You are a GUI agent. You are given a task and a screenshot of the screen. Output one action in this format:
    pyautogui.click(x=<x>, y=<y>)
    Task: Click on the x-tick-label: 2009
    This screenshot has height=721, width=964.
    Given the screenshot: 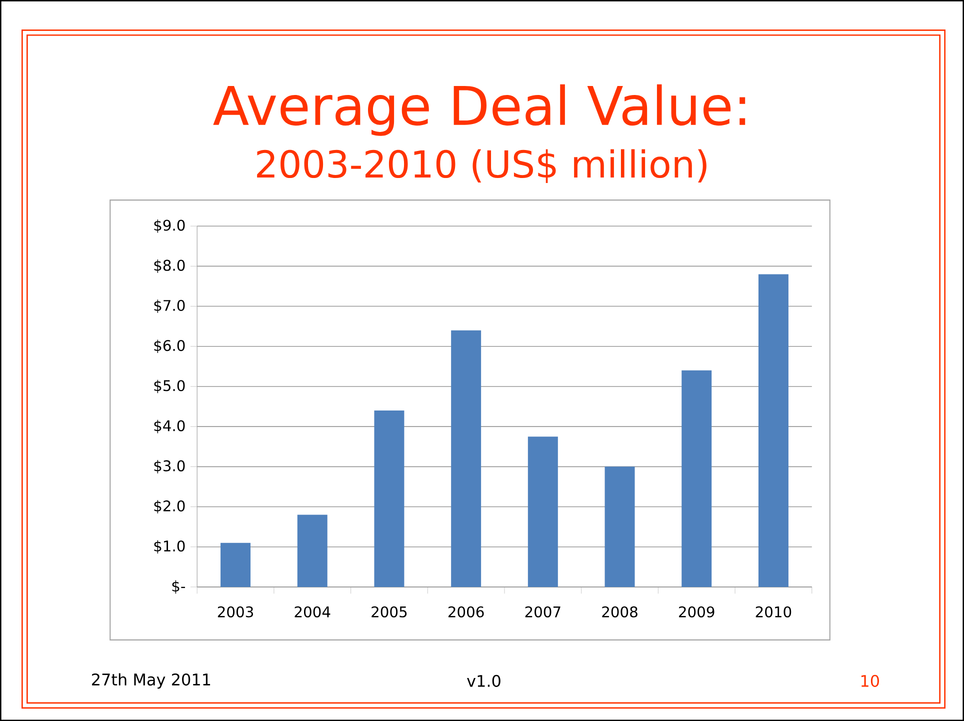 What is the action you would take?
    pyautogui.click(x=696, y=612)
    